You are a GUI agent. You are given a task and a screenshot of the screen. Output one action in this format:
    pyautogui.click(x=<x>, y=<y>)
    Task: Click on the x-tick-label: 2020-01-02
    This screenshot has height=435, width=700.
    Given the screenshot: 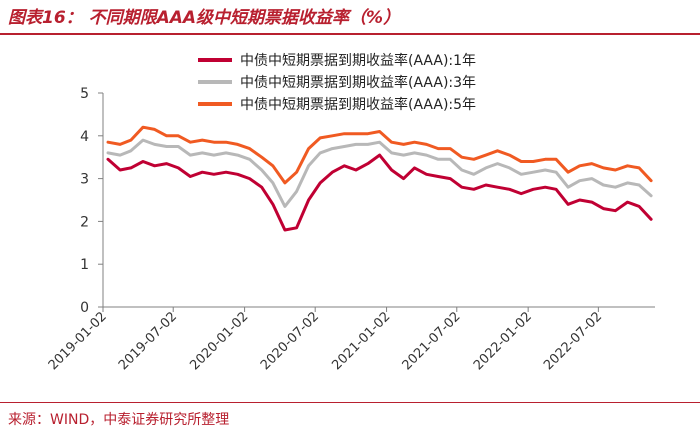 What is the action you would take?
    pyautogui.click(x=219, y=341)
    